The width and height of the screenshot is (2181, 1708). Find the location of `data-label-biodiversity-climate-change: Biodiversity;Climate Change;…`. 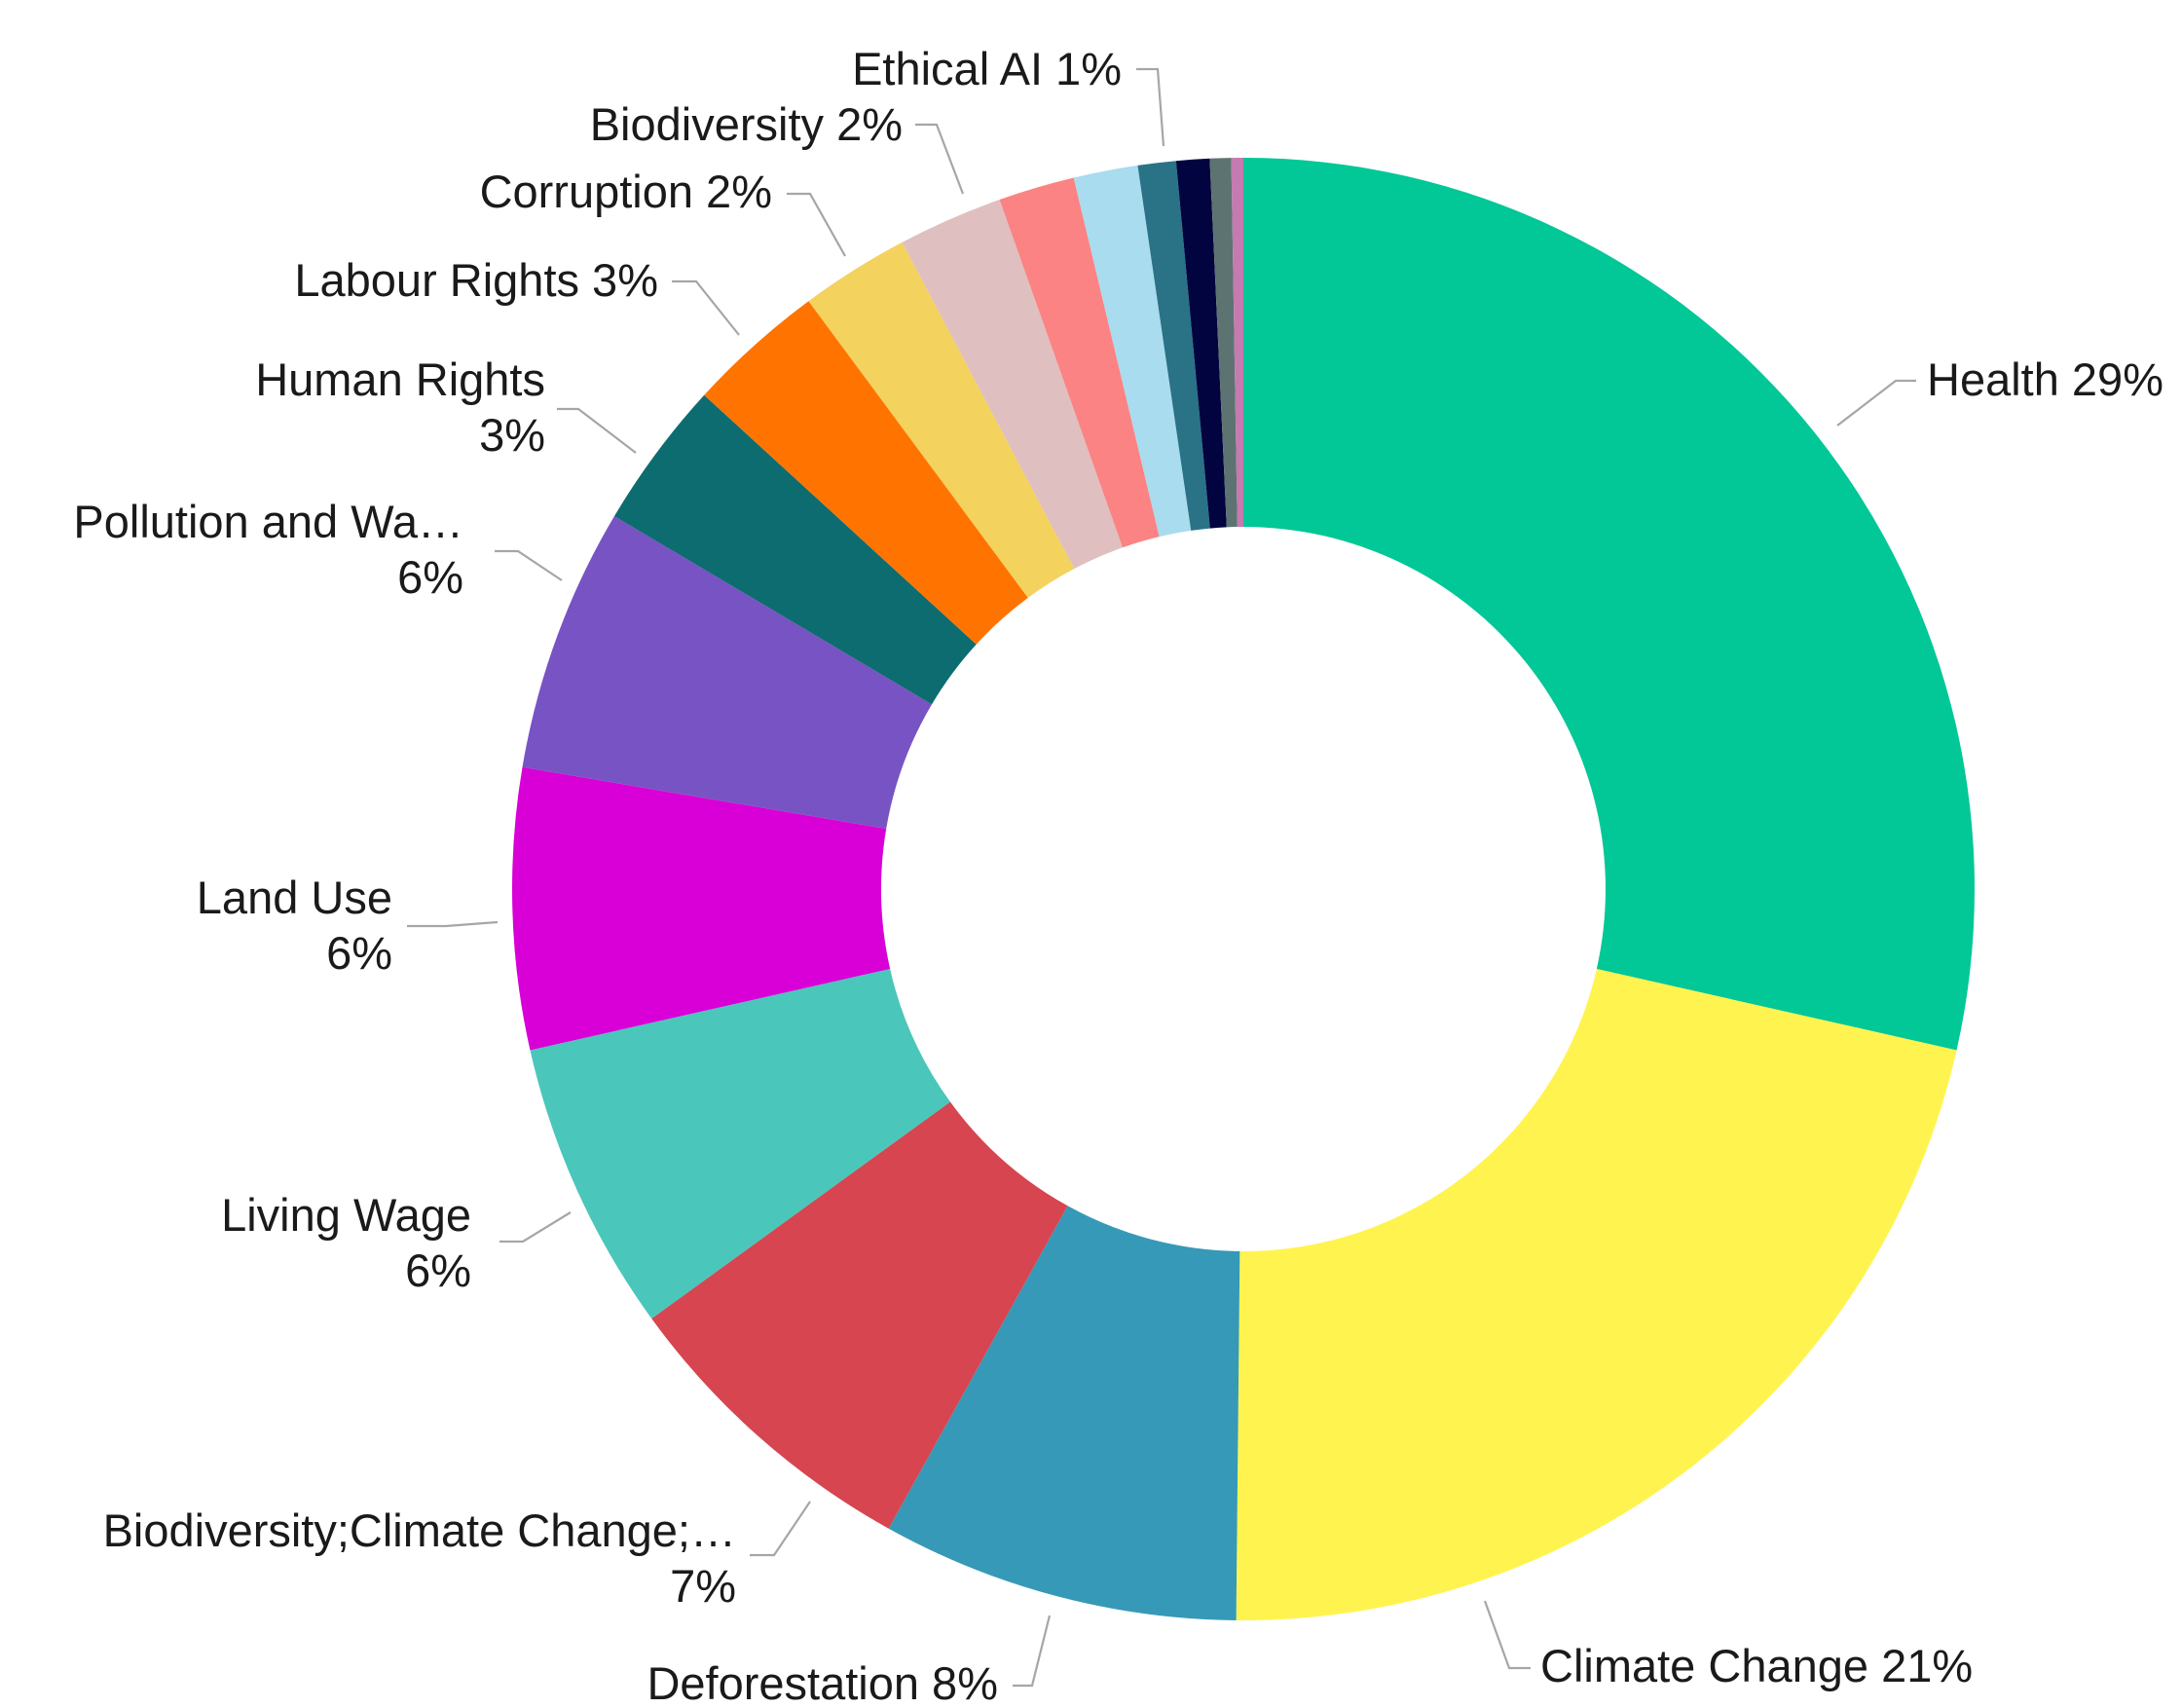

data-label-biodiversity-climate-change: Biodiversity;Climate Change;… is located at coordinates (419, 1530).